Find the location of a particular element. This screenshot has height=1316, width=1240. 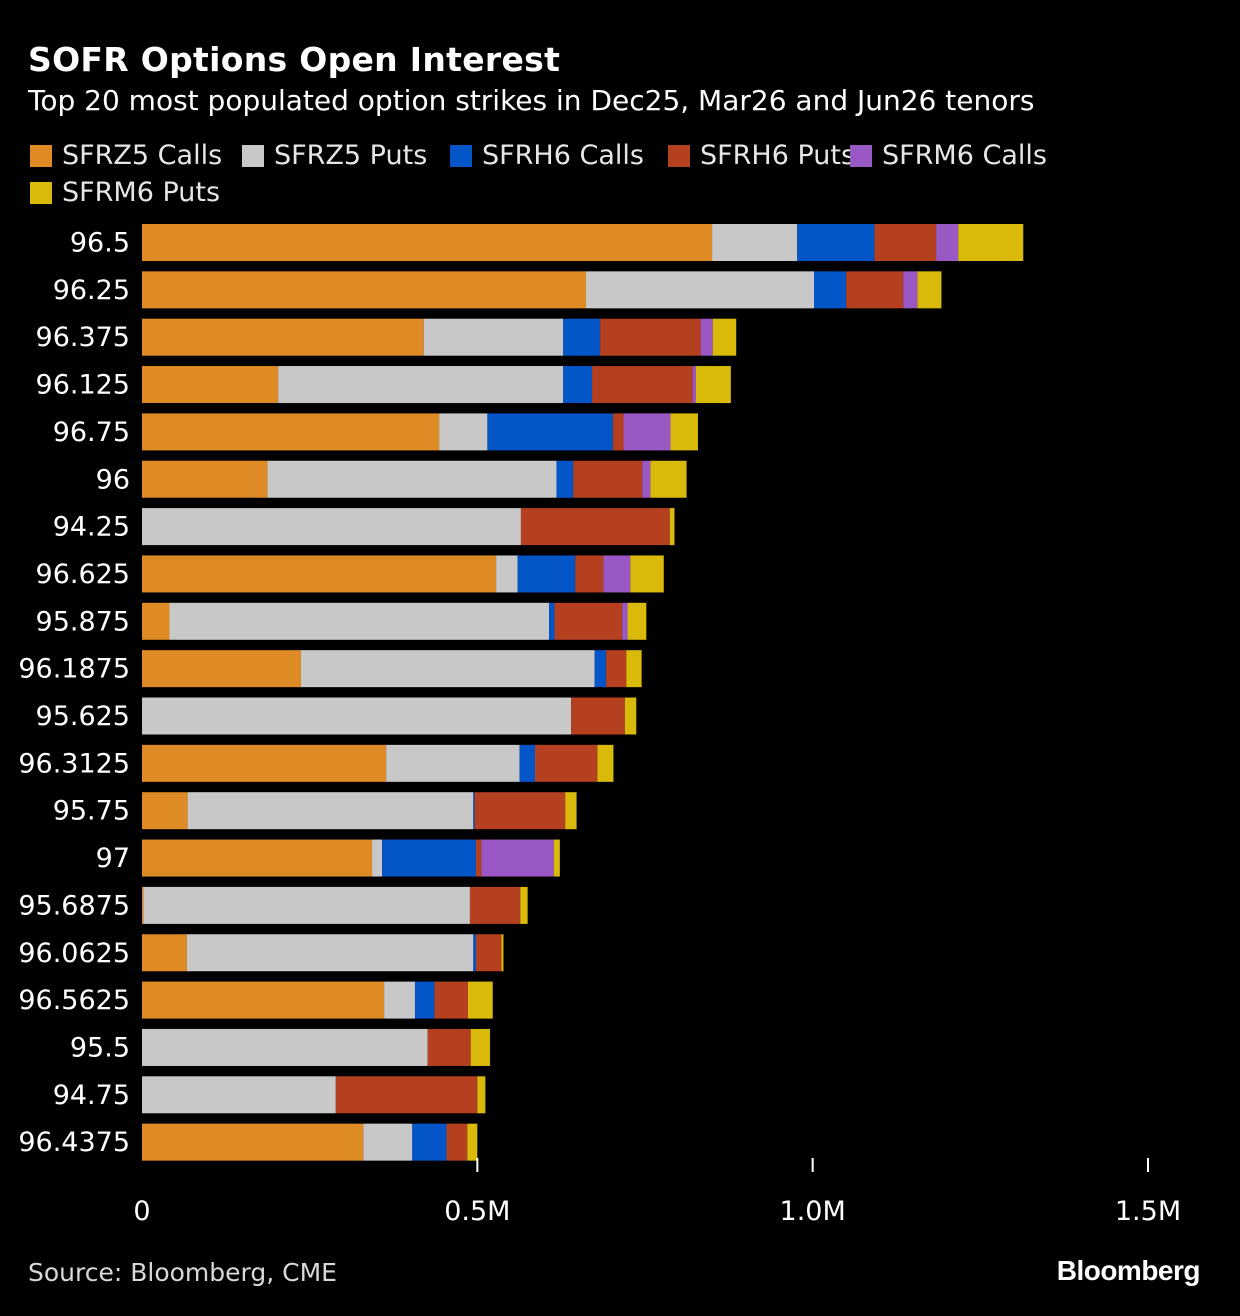

legend-label: SFRM6 Calls is located at coordinates (964, 155).